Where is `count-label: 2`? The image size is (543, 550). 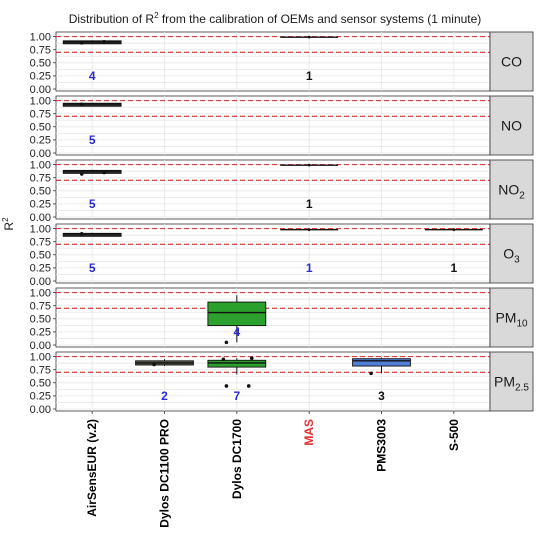
count-label: 2 is located at coordinates (164, 396).